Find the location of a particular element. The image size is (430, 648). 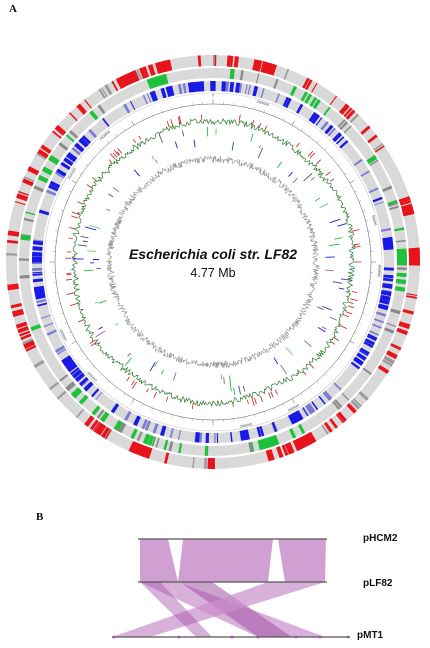

tick-label: 500000 is located at coordinates (374, 221).